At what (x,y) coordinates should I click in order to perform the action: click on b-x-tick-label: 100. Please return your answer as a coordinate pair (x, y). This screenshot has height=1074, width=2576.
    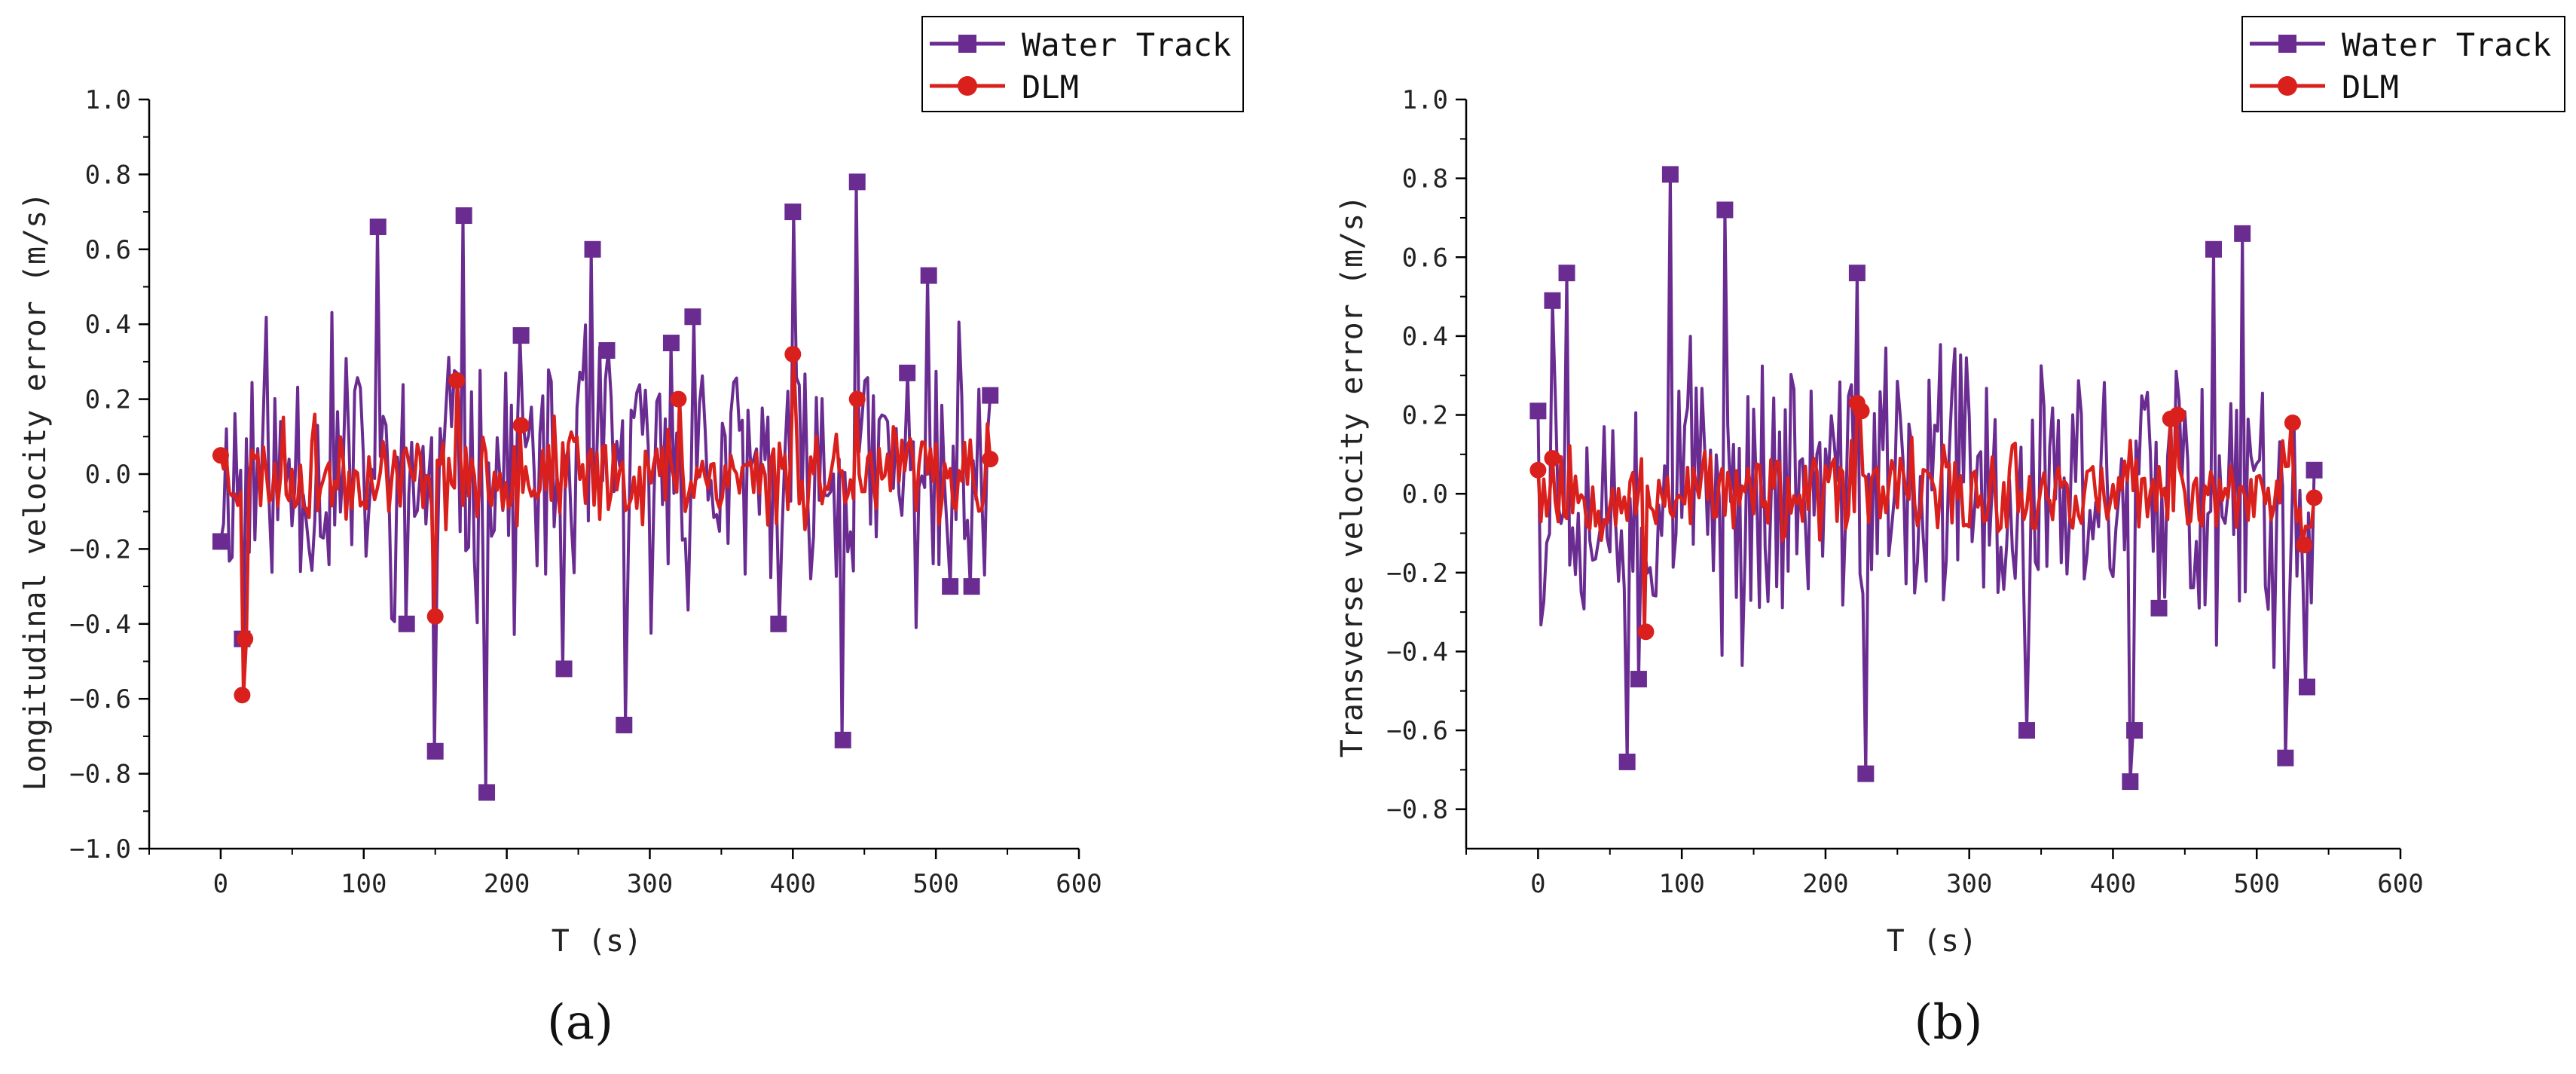
    Looking at the image, I should click on (1681, 884).